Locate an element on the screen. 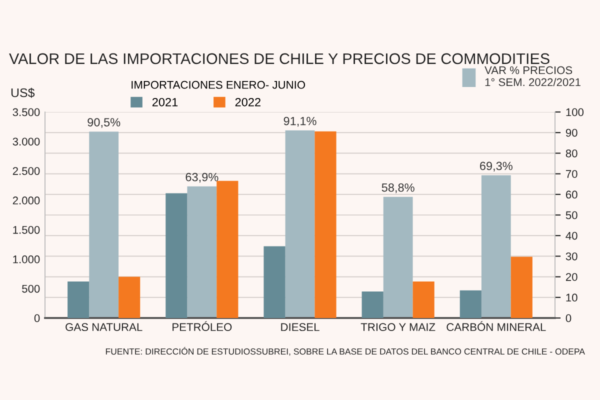  y-tick-label: 3.500 is located at coordinates (26, 112).